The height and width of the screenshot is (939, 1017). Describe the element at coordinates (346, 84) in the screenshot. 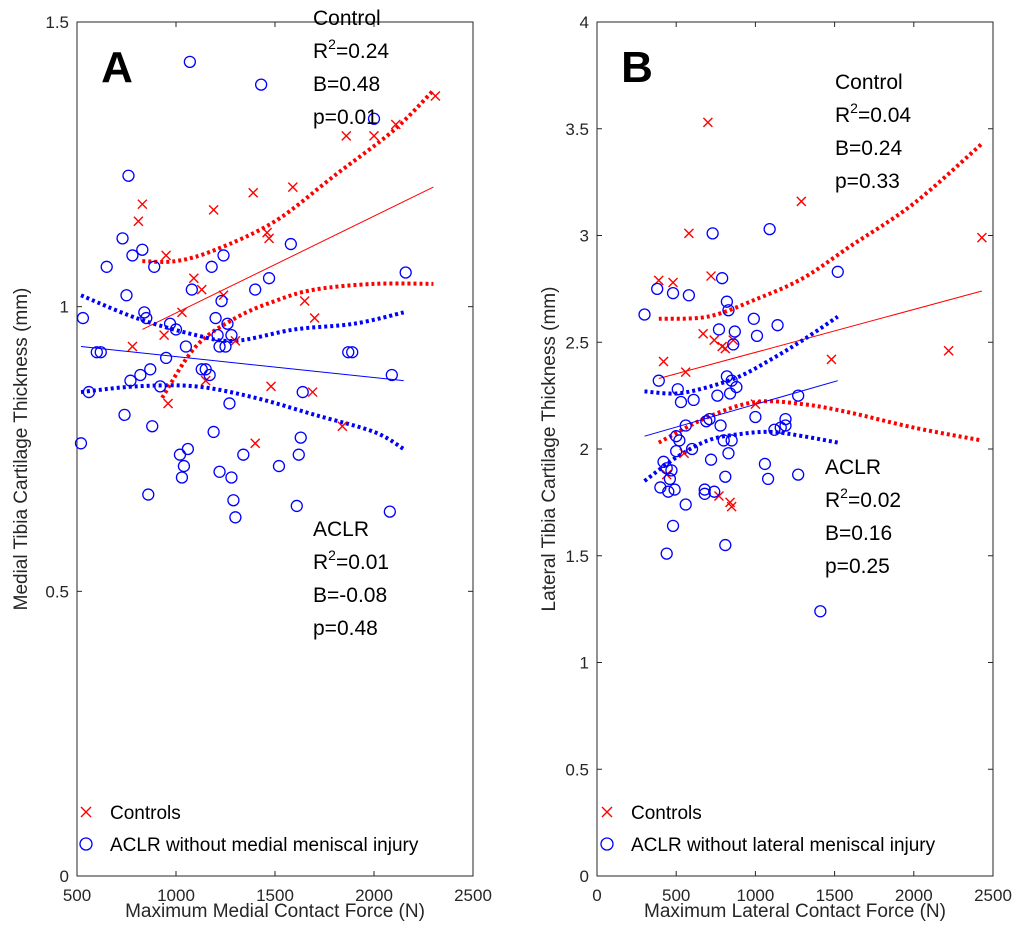

I see `annotation-line: B=0.48` at that location.